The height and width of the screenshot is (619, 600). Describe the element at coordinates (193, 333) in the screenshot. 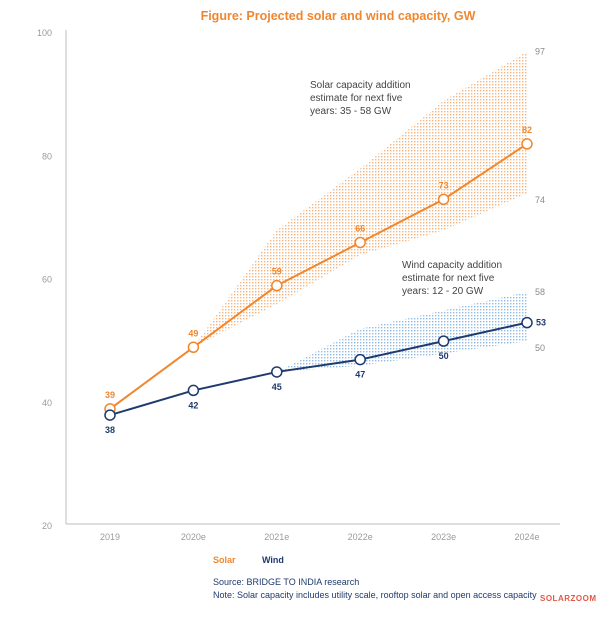

I see `solar-data-label: 49` at that location.